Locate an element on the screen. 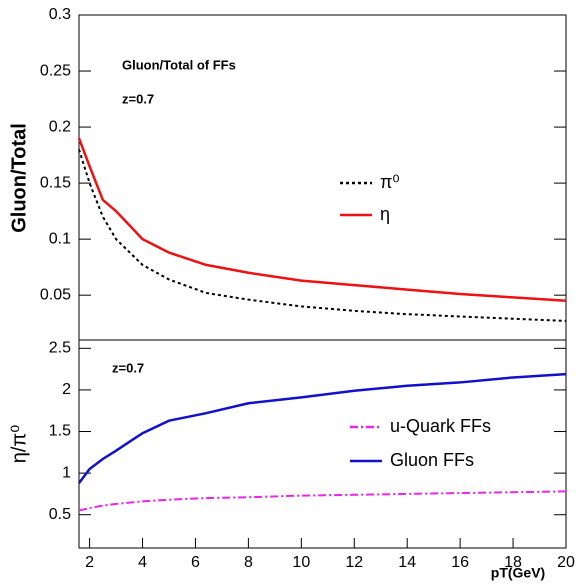 This screenshot has height=588, width=576. y-tick-label: 1.5 is located at coordinates (60, 431).